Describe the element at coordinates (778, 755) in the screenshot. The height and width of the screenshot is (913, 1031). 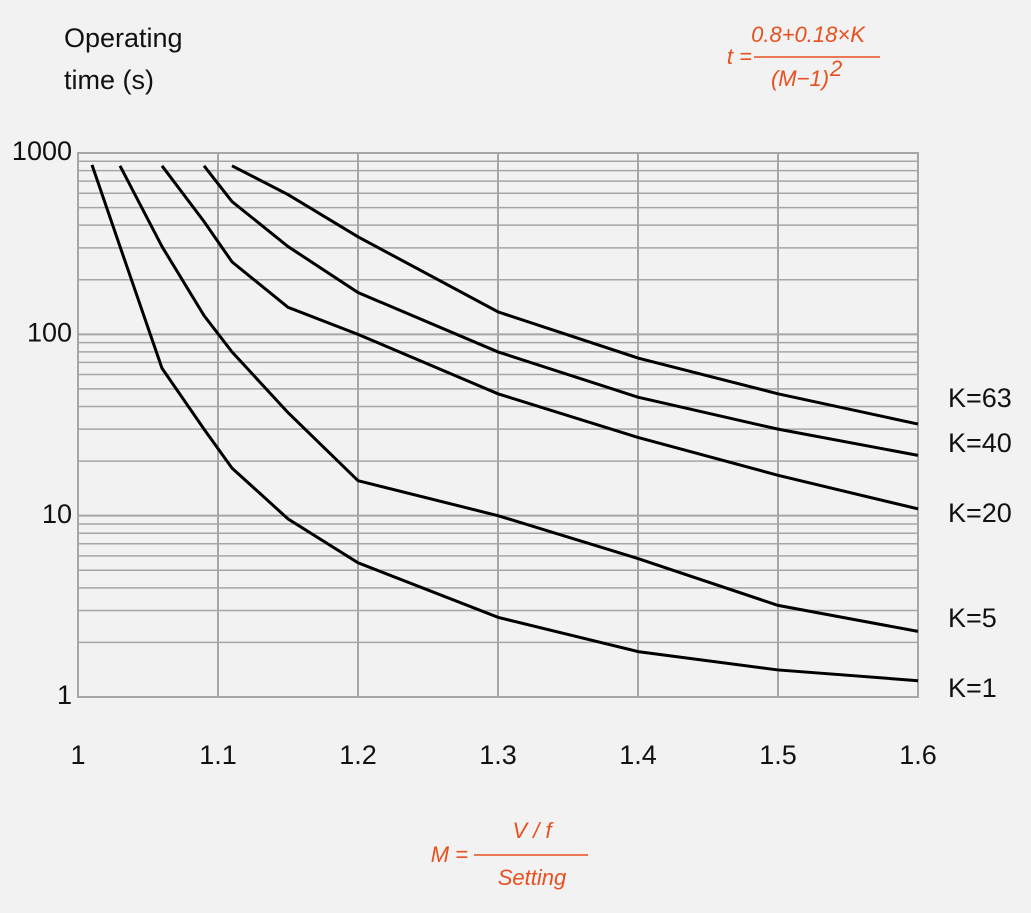
I see `x-tick-label: 1.5` at that location.